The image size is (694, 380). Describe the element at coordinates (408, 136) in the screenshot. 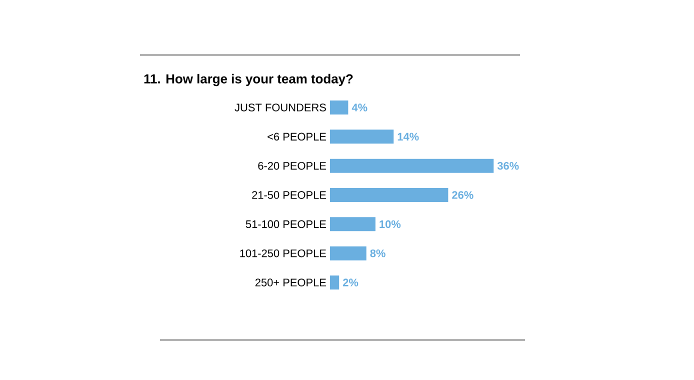

I see `data-label: 14%` at that location.